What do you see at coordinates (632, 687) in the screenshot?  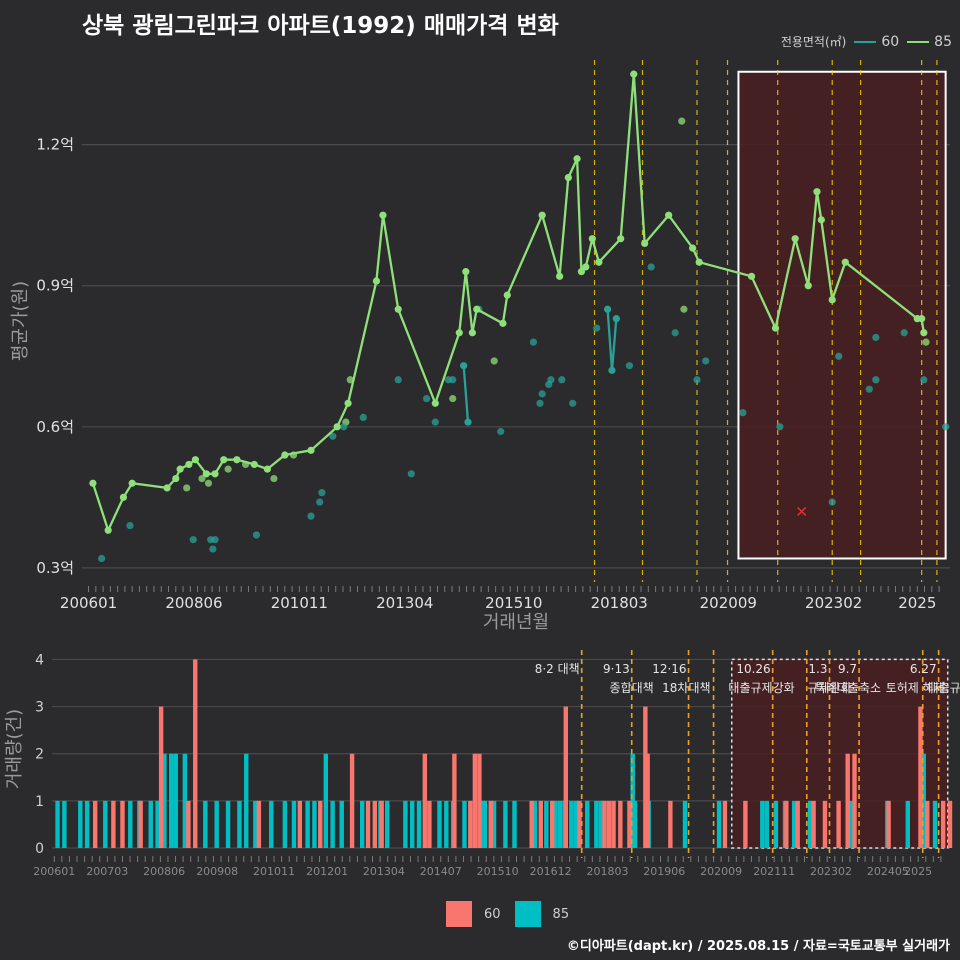 I see `event-label-name-1: 종합대책` at bounding box center [632, 687].